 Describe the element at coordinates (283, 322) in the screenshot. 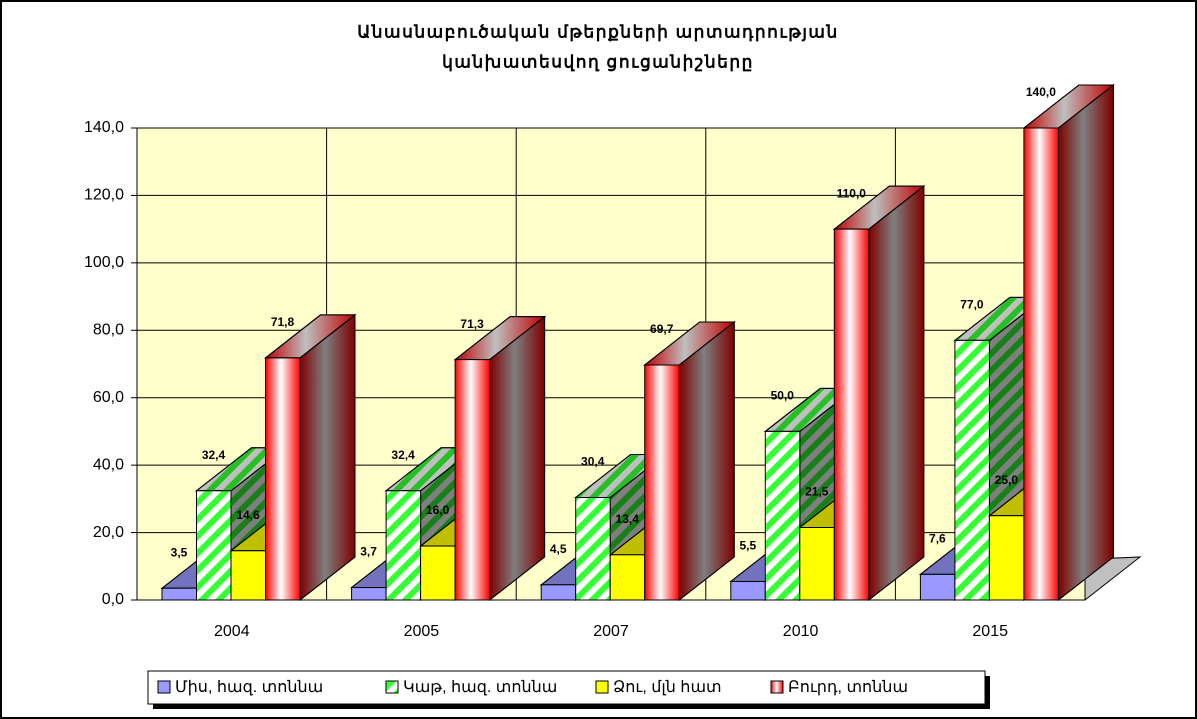

I see `value-label: 71,8` at that location.